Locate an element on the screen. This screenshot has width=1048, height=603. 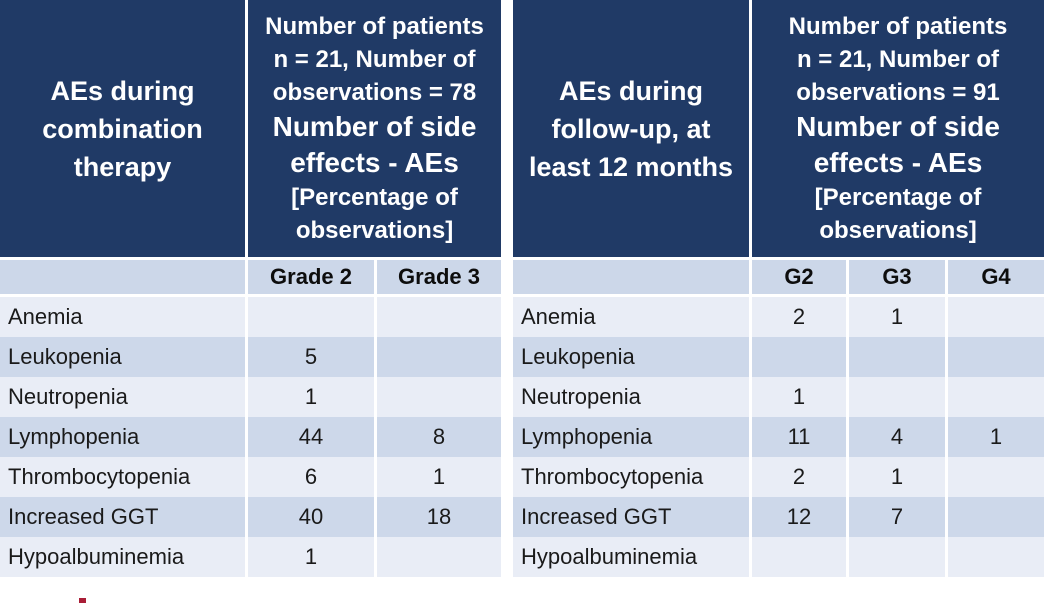
table-title-cell: AEs during combination therapy is located at coordinates (122, 128).